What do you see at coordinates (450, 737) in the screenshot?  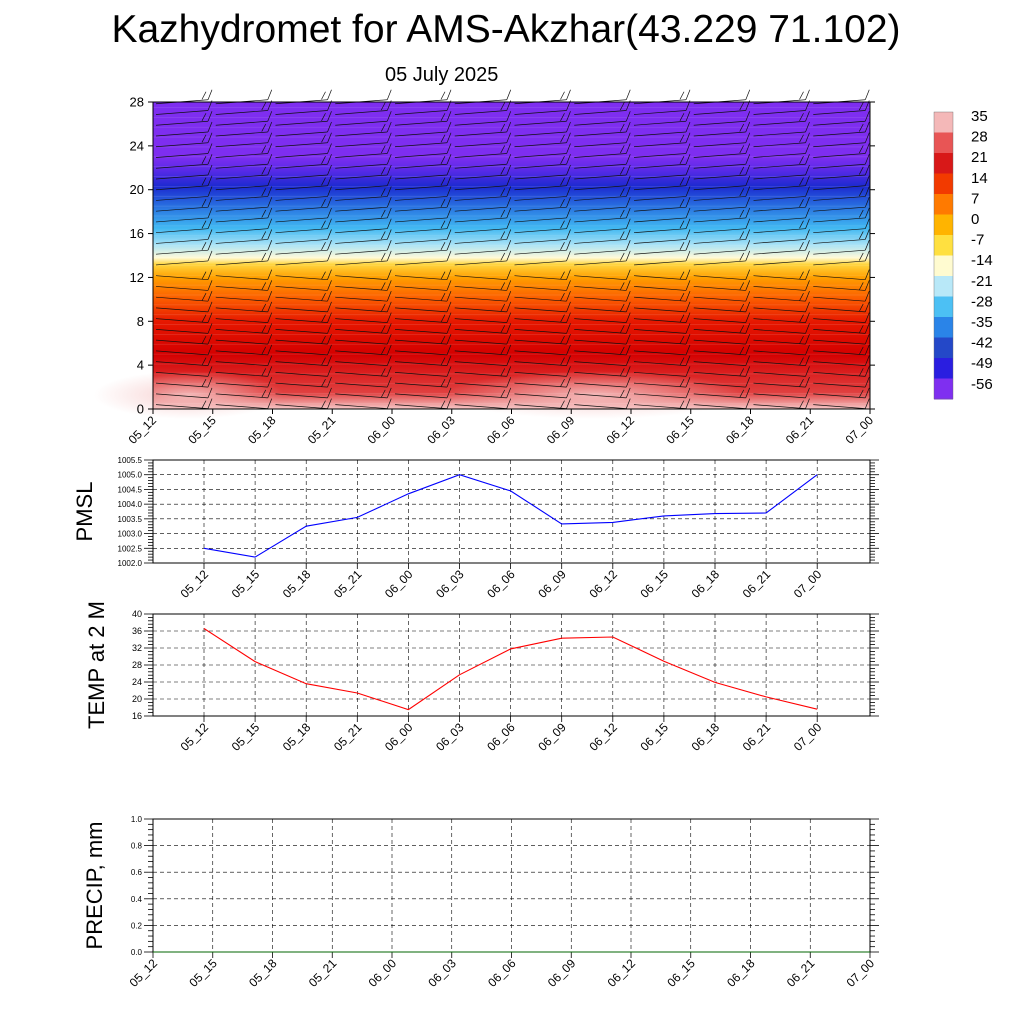 I see `x-tick-label: 06_03` at bounding box center [450, 737].